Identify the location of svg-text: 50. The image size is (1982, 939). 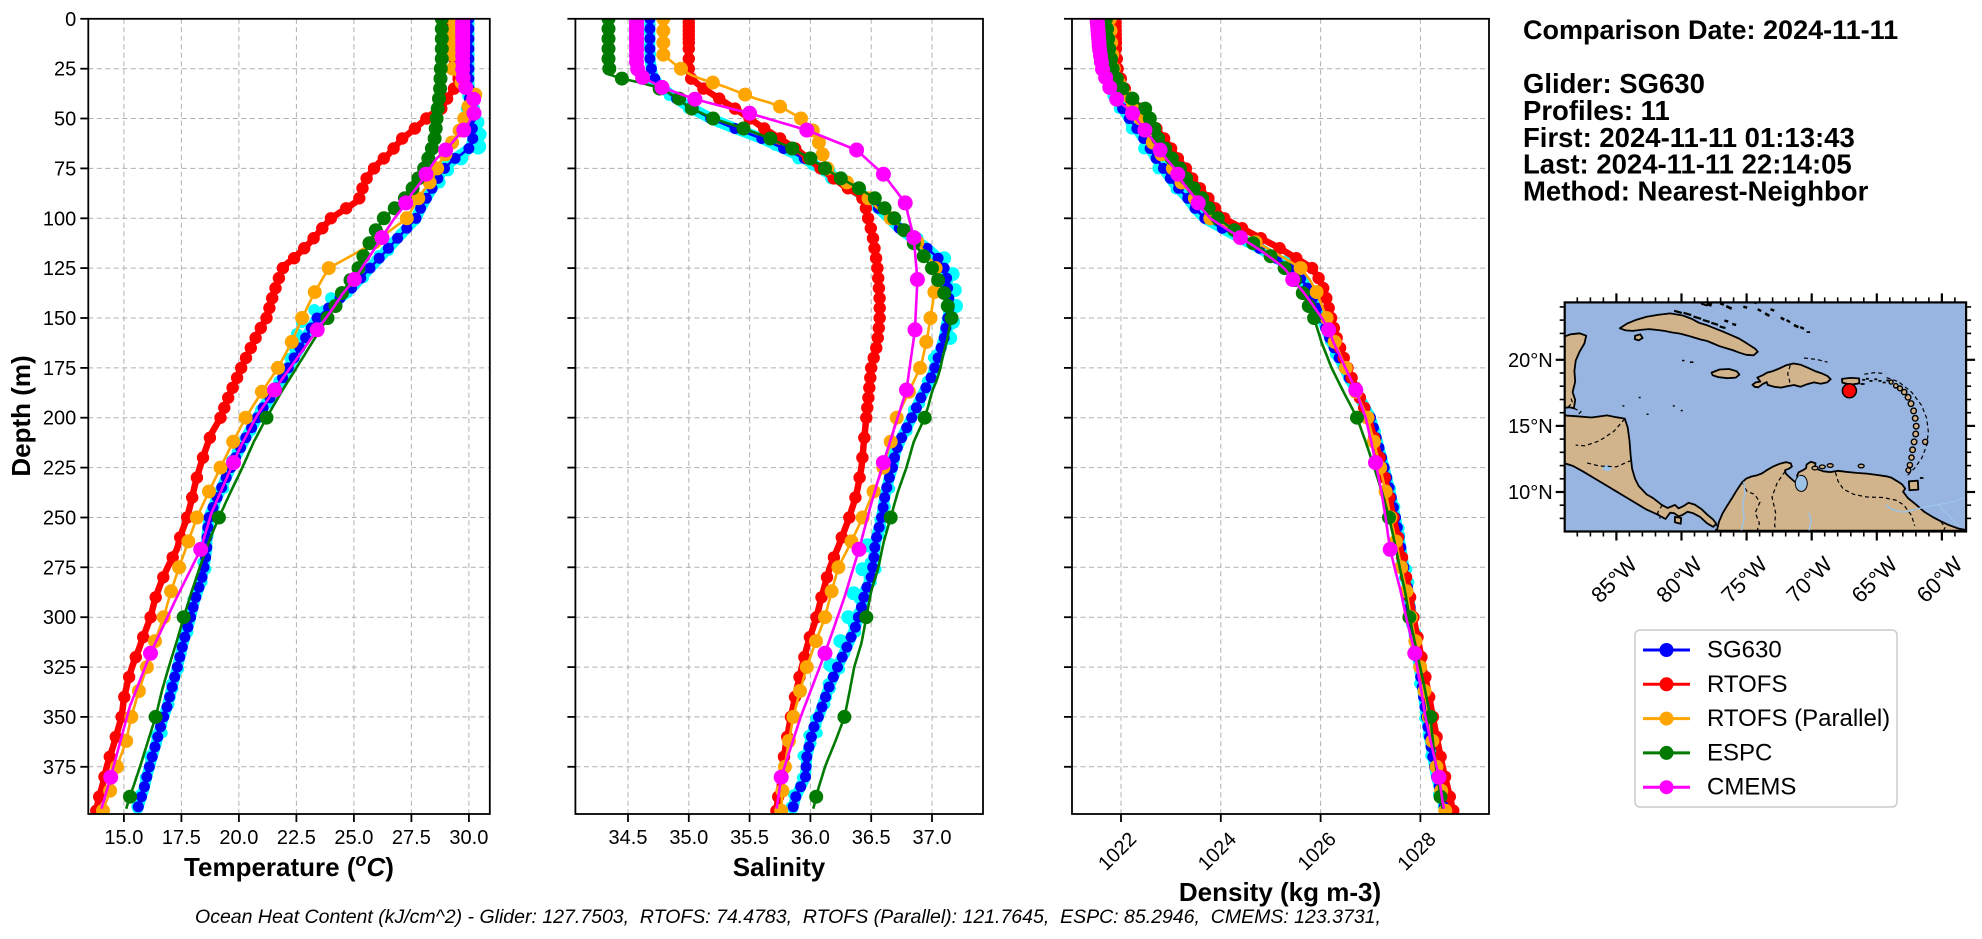
(65, 120).